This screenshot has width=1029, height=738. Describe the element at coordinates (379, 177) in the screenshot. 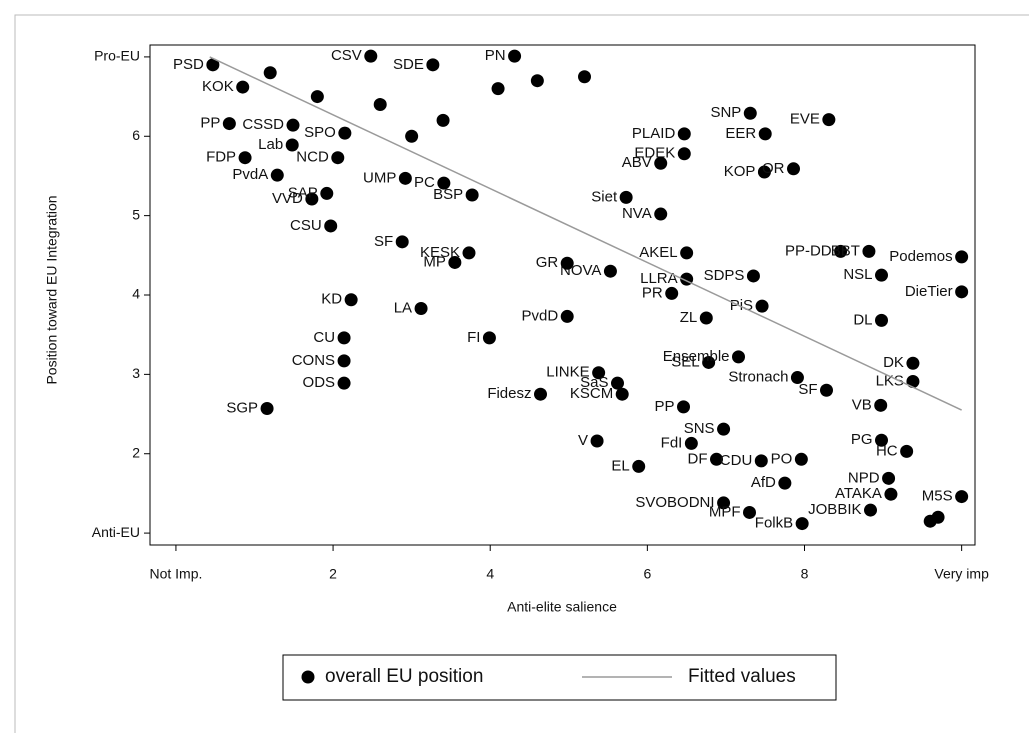

I see `point-label: UMP` at that location.